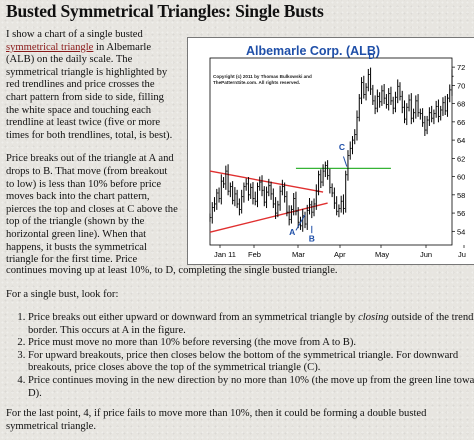  Describe the element at coordinates (461, 213) in the screenshot. I see `y-tick-label: 56` at that location.